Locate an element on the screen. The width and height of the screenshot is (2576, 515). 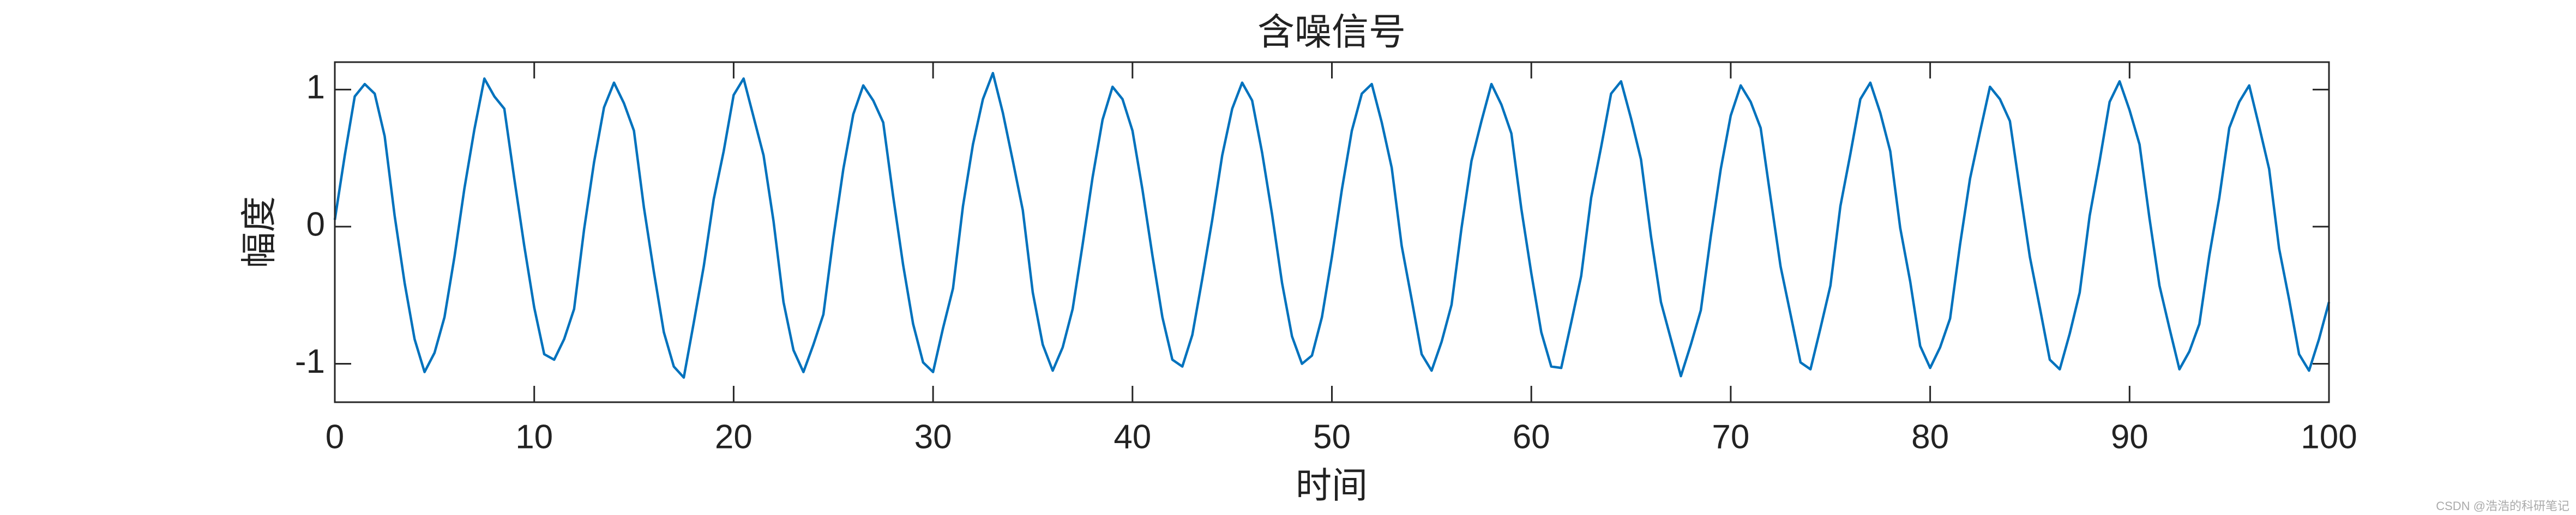
x-tick-label: 40 is located at coordinates (1132, 437).